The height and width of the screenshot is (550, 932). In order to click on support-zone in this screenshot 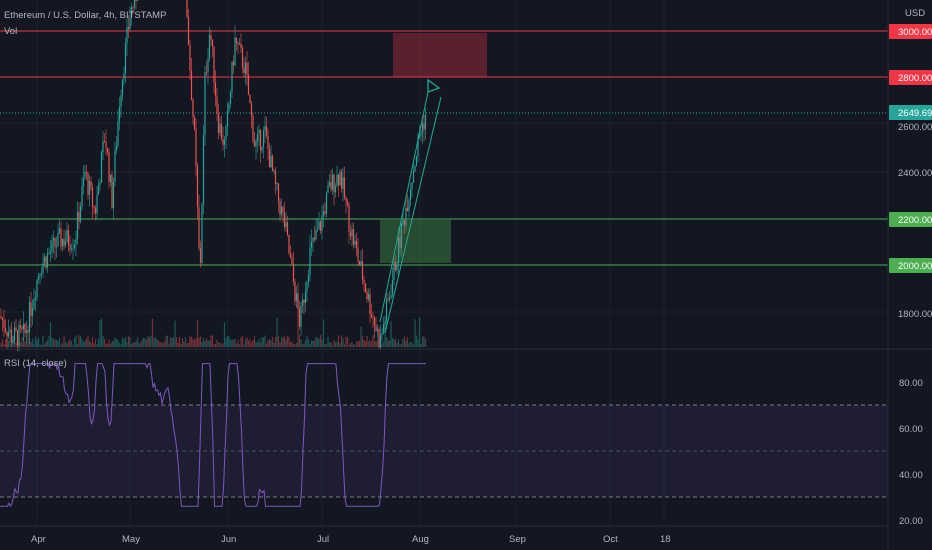, I will do `click(415, 241)`.